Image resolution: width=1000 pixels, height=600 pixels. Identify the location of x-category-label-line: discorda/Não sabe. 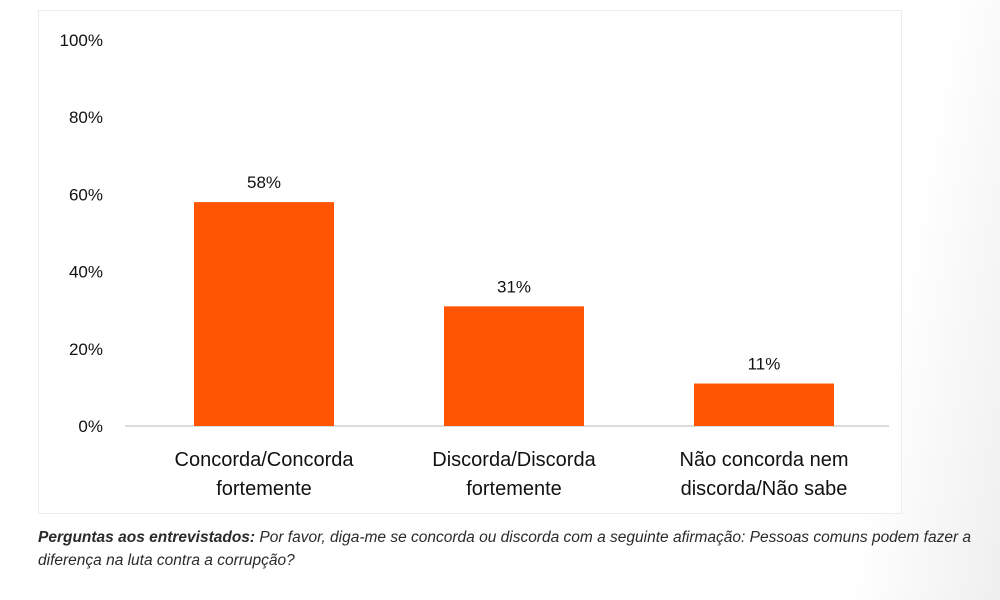
(764, 489).